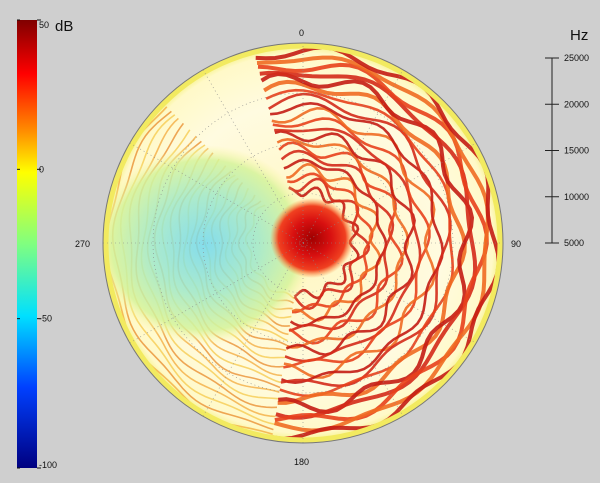 The width and height of the screenshot is (600, 483). What do you see at coordinates (574, 243) in the screenshot?
I see `radial-tick-label: 5000` at bounding box center [574, 243].